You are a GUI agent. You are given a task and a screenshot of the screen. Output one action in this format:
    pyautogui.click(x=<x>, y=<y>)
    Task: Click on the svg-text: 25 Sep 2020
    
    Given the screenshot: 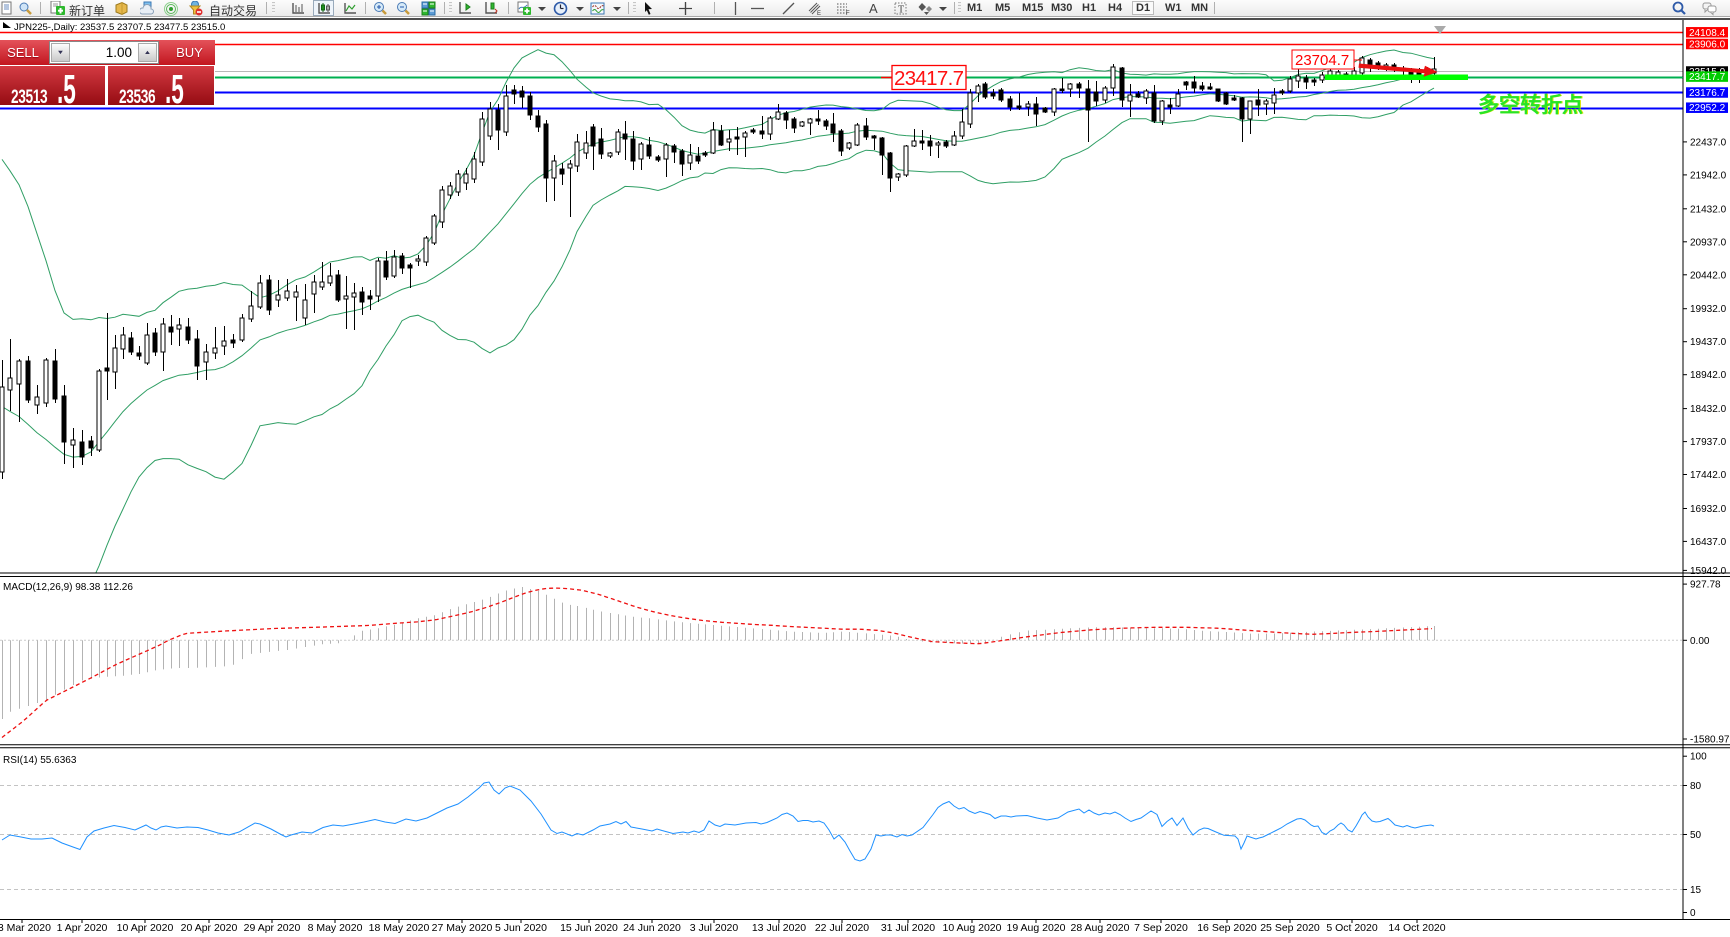 What is the action you would take?
    pyautogui.click(x=1290, y=928)
    